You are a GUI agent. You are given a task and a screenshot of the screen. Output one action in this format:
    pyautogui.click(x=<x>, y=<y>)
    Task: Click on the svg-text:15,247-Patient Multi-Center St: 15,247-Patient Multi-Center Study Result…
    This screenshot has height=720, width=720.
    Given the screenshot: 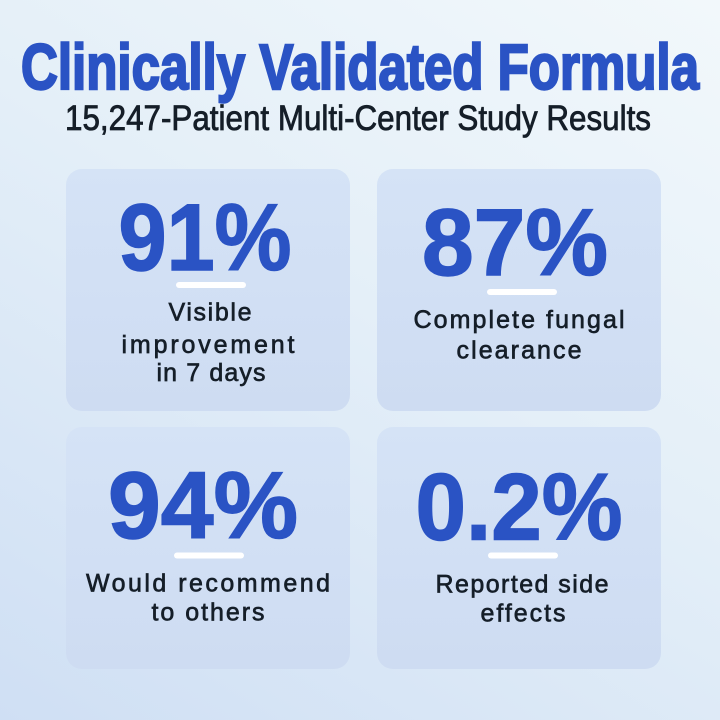 What is the action you would take?
    pyautogui.click(x=358, y=118)
    